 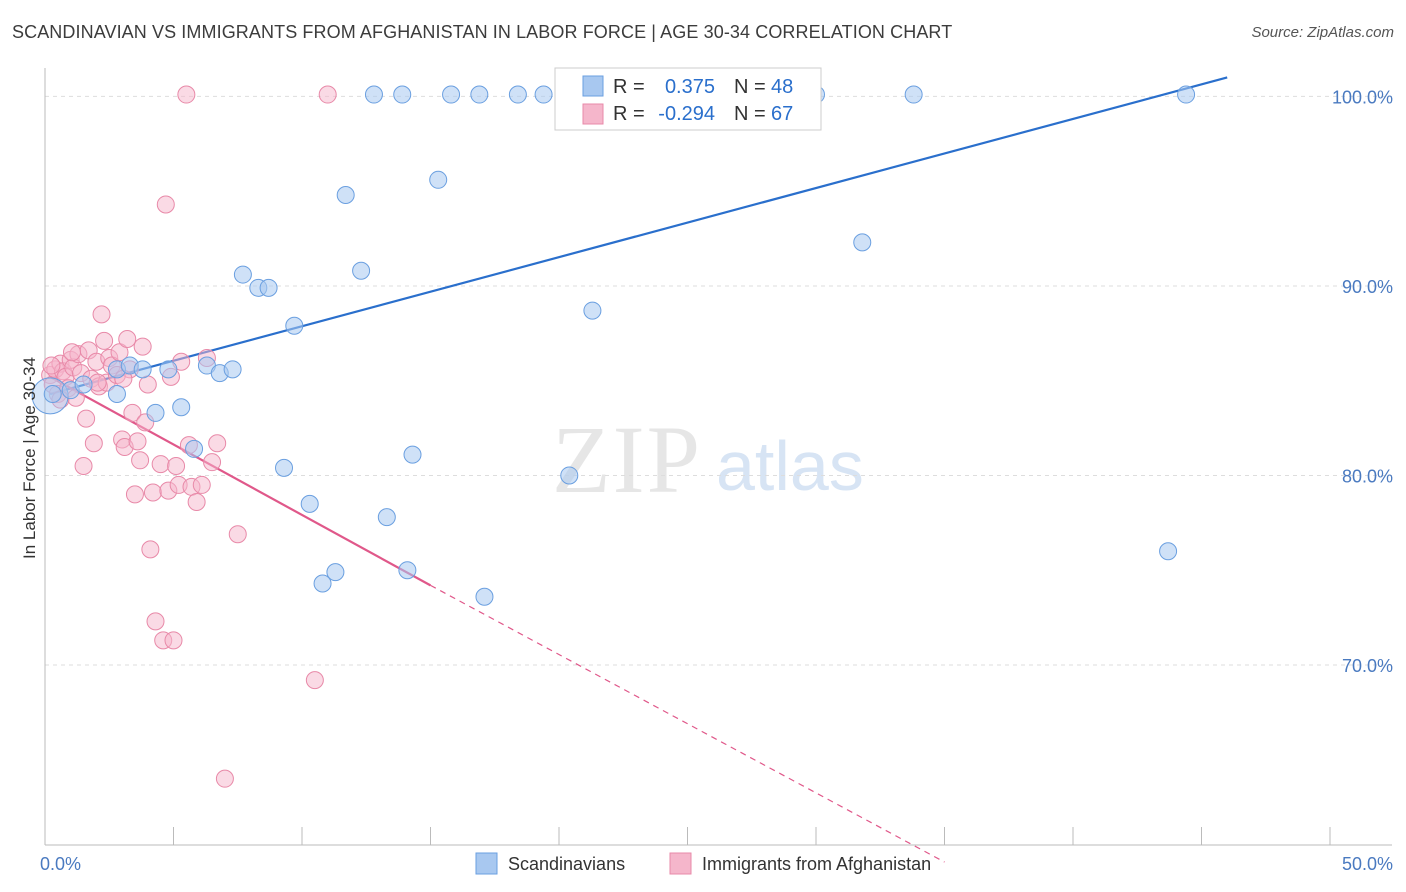 I want to click on series-legend-label-blue: Scandinavians, so click(x=566, y=864).